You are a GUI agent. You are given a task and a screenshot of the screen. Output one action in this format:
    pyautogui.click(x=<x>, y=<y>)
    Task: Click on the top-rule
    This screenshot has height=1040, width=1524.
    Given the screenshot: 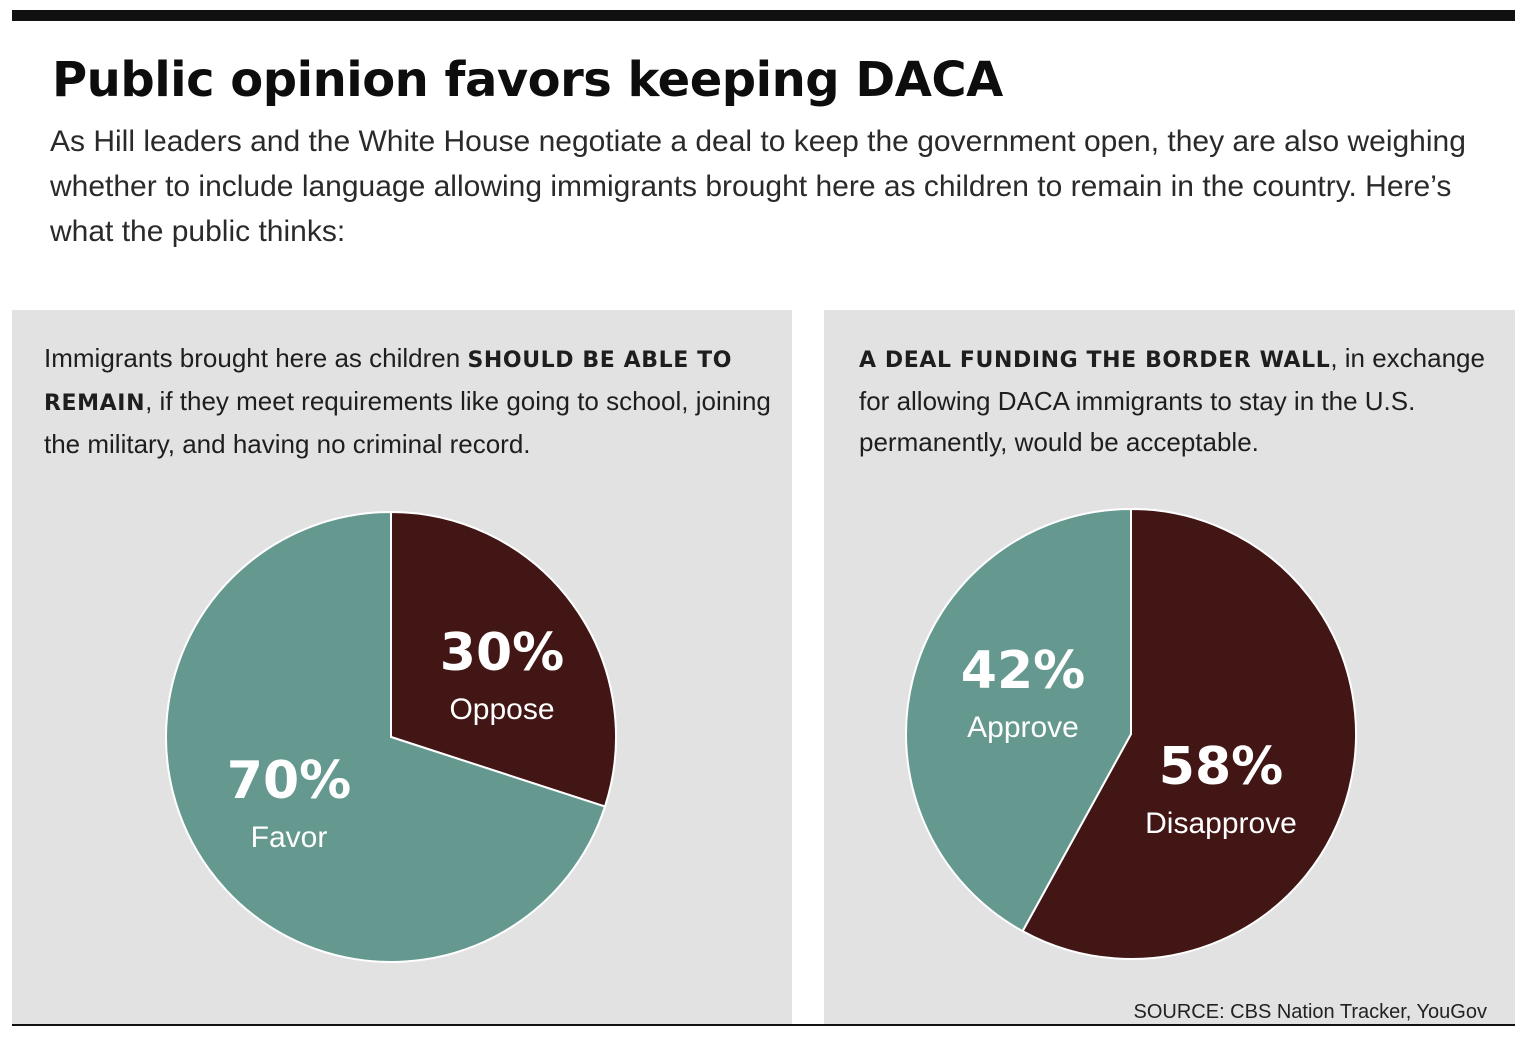 What is the action you would take?
    pyautogui.click(x=763, y=15)
    